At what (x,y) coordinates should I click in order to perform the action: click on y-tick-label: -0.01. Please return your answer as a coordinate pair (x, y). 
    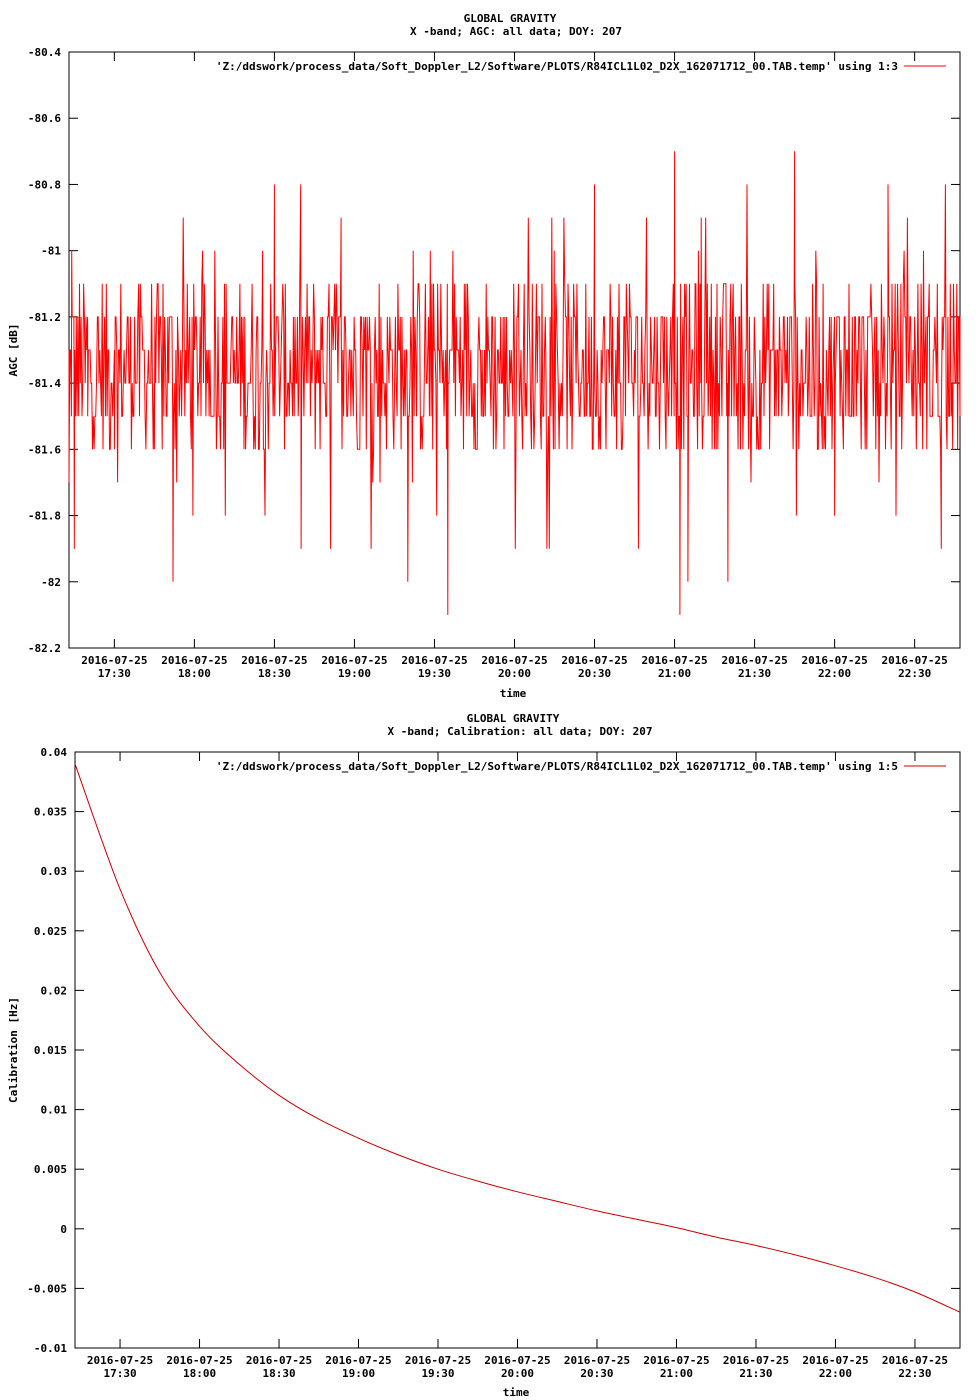
    Looking at the image, I should click on (50, 1348).